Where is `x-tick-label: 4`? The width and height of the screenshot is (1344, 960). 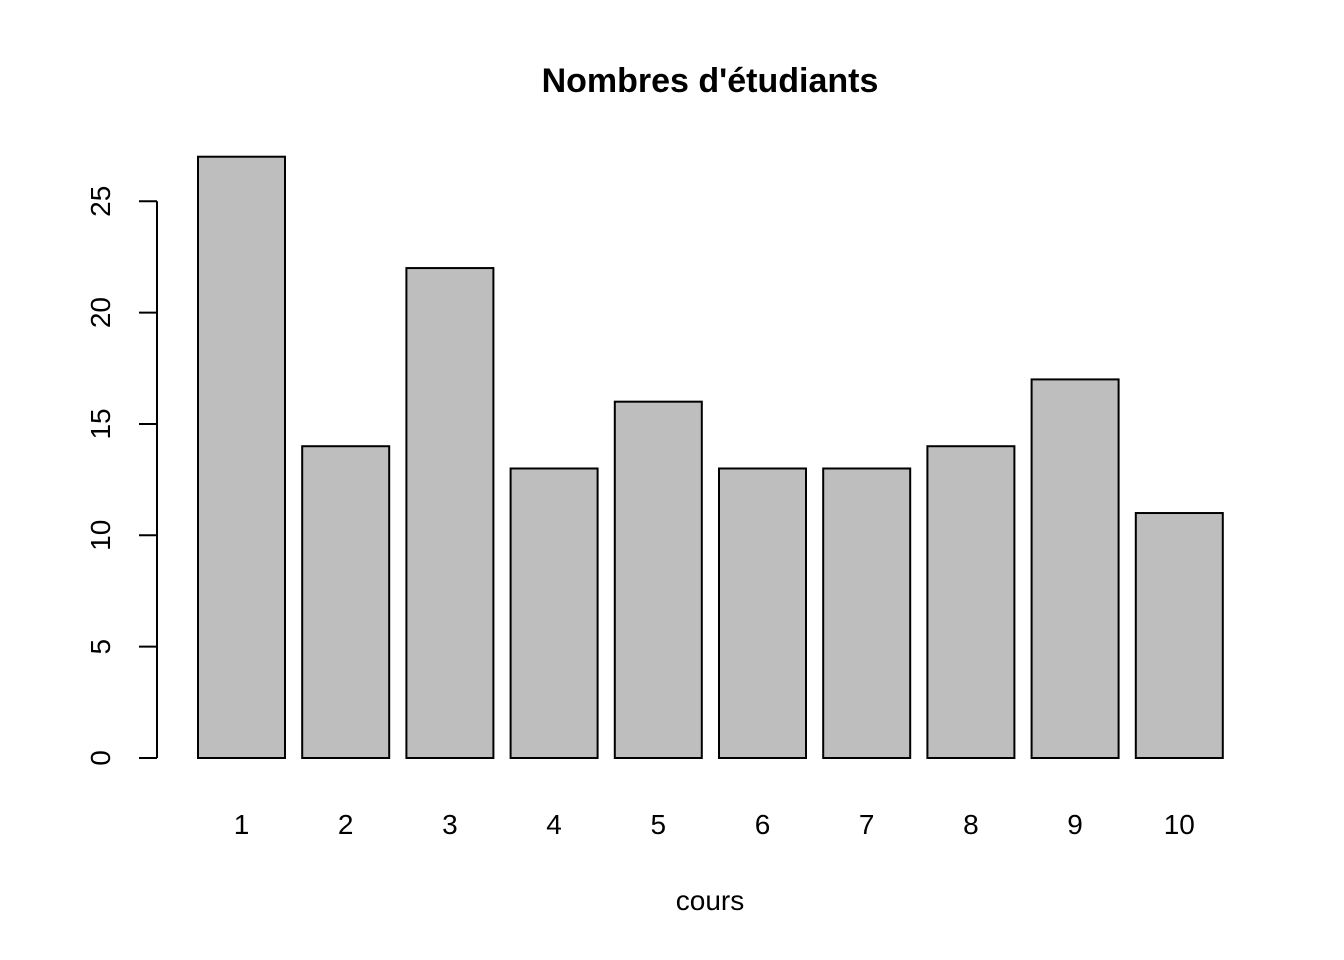 x-tick-label: 4 is located at coordinates (554, 824).